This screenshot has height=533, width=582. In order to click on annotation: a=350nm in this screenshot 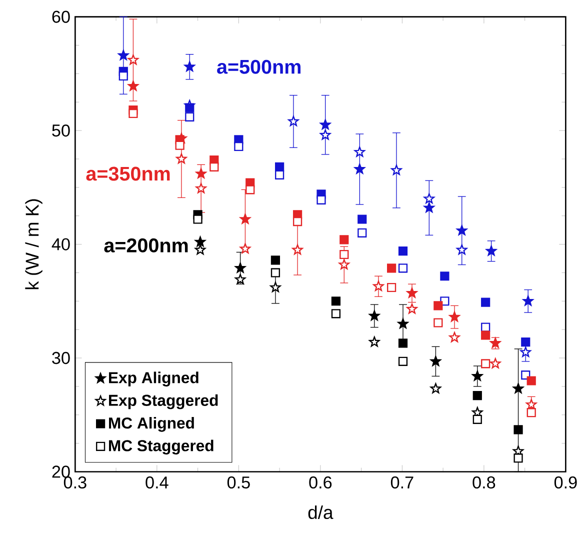, I will do `click(128, 173)`.